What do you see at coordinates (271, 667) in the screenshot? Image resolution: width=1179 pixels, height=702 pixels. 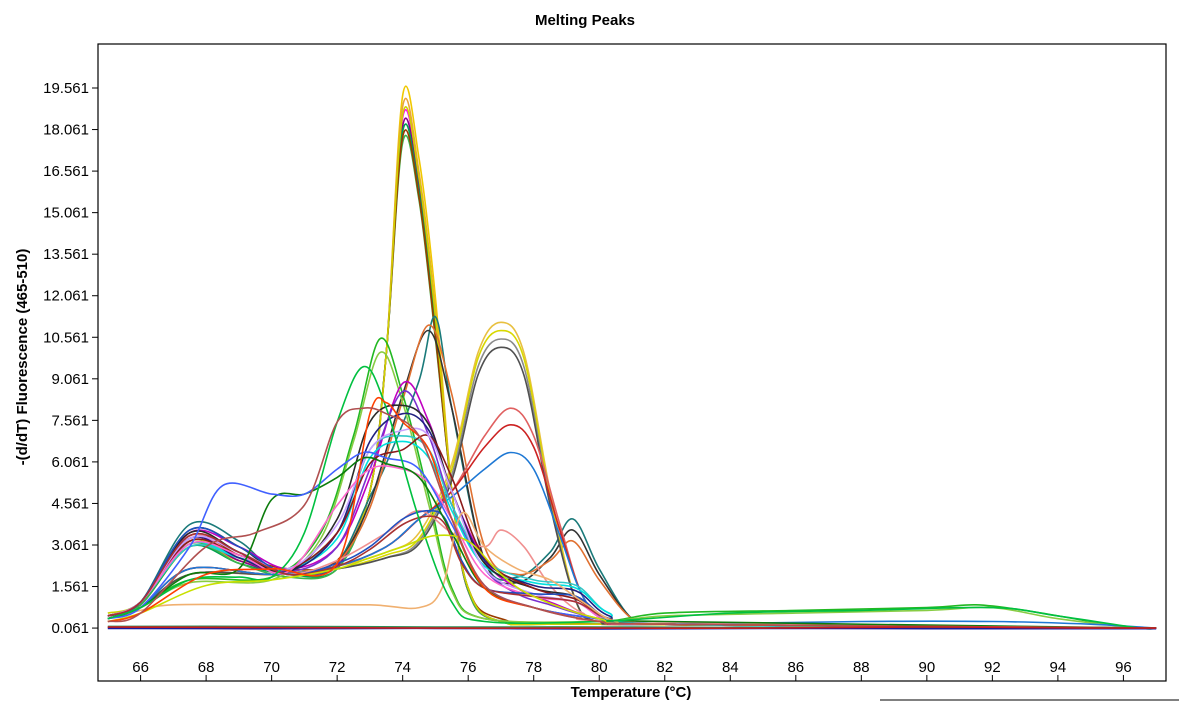 I see `x-tick-label: 70` at bounding box center [271, 667].